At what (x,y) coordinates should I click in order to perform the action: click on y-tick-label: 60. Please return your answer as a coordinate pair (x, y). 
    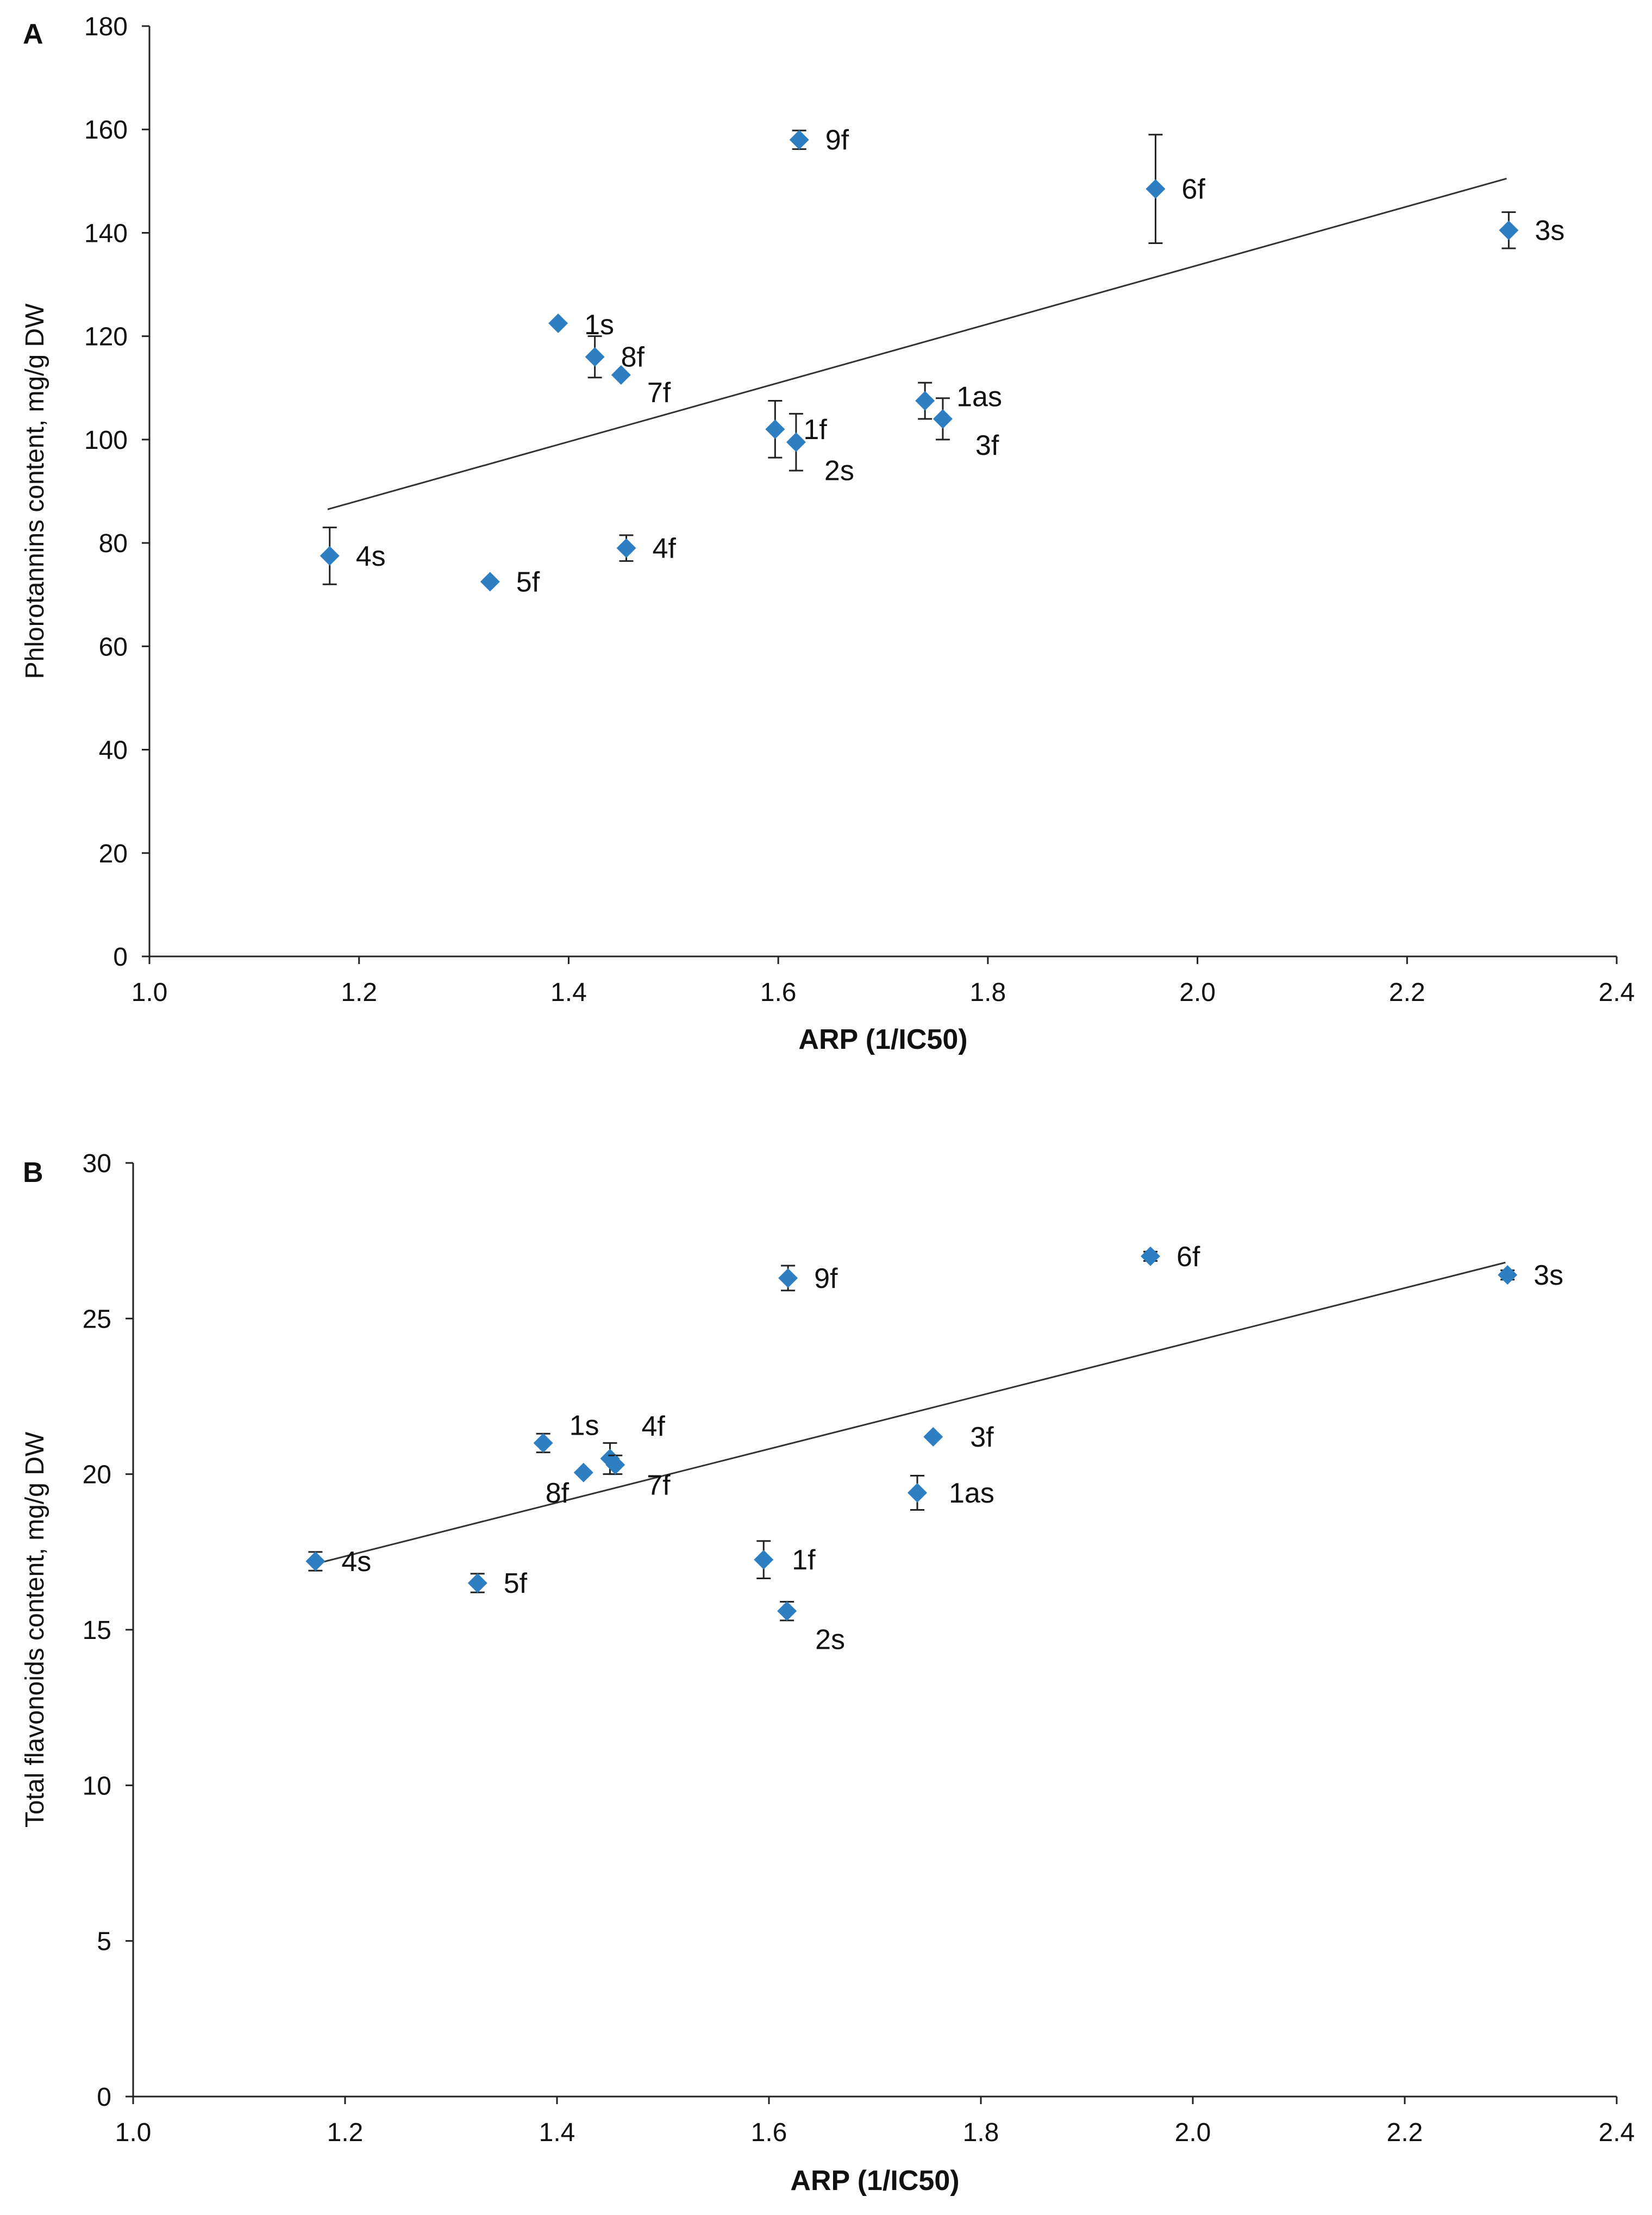
    Looking at the image, I should click on (113, 647).